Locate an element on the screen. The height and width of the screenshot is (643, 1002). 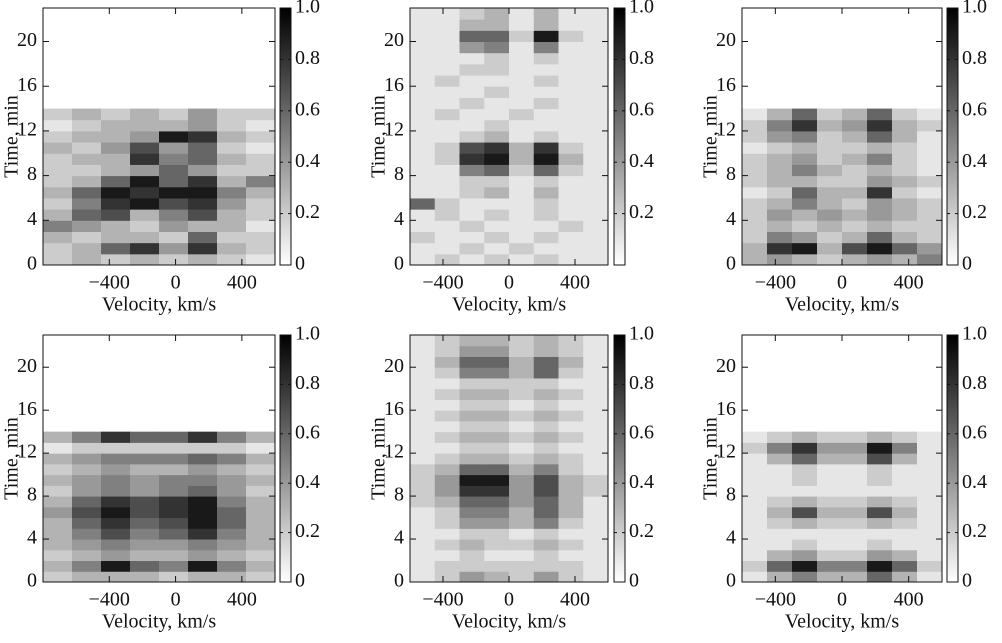
y-tick-label: 4 is located at coordinates (399, 219).